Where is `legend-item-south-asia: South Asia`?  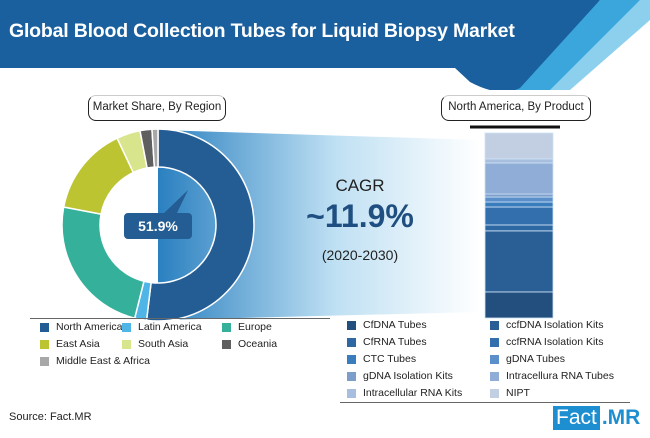
legend-item-south-asia: South Asia is located at coordinates (155, 344).